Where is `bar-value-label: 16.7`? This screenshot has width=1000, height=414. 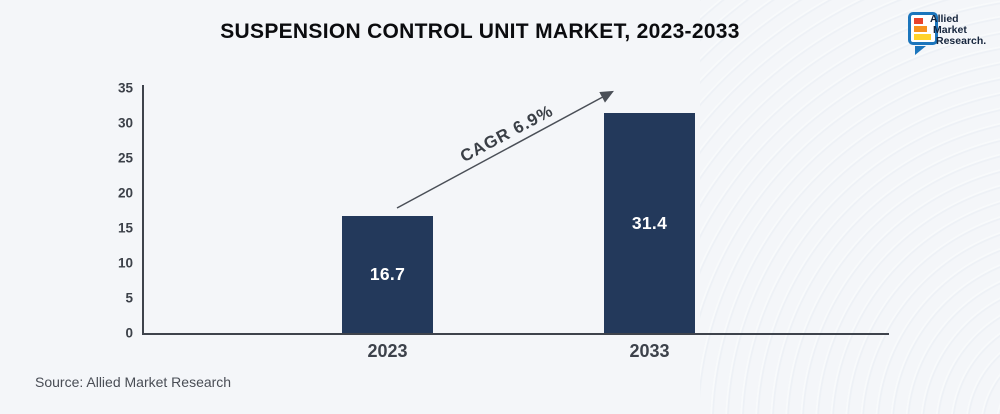 bar-value-label: 16.7 is located at coordinates (387, 274).